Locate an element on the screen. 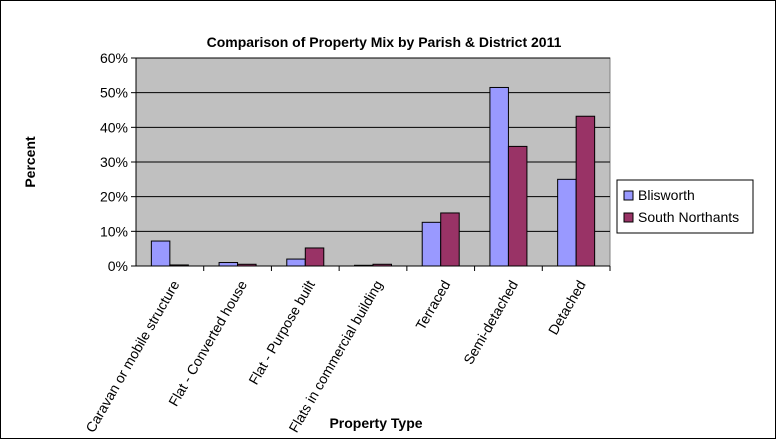 This screenshot has width=776, height=444. legend: Blisworth South Northants is located at coordinates (685, 206).